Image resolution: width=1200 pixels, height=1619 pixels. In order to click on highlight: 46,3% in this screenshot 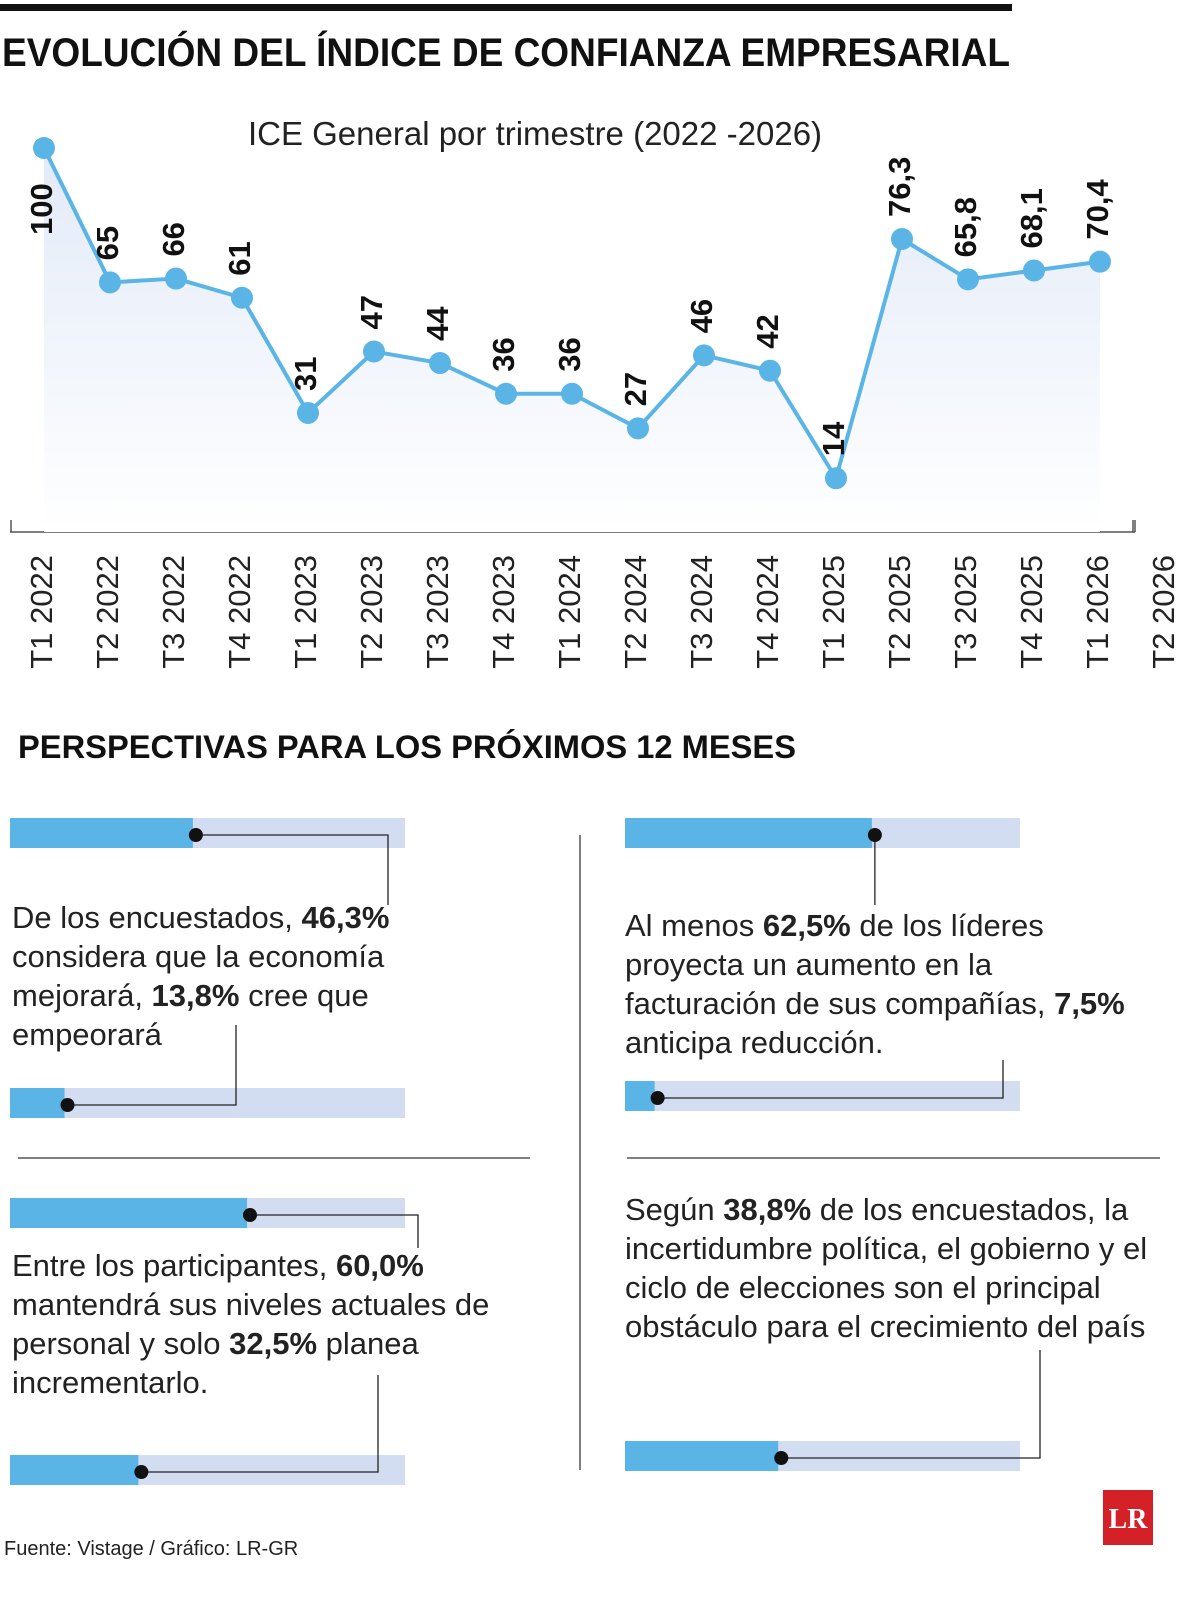, I will do `click(345, 917)`.